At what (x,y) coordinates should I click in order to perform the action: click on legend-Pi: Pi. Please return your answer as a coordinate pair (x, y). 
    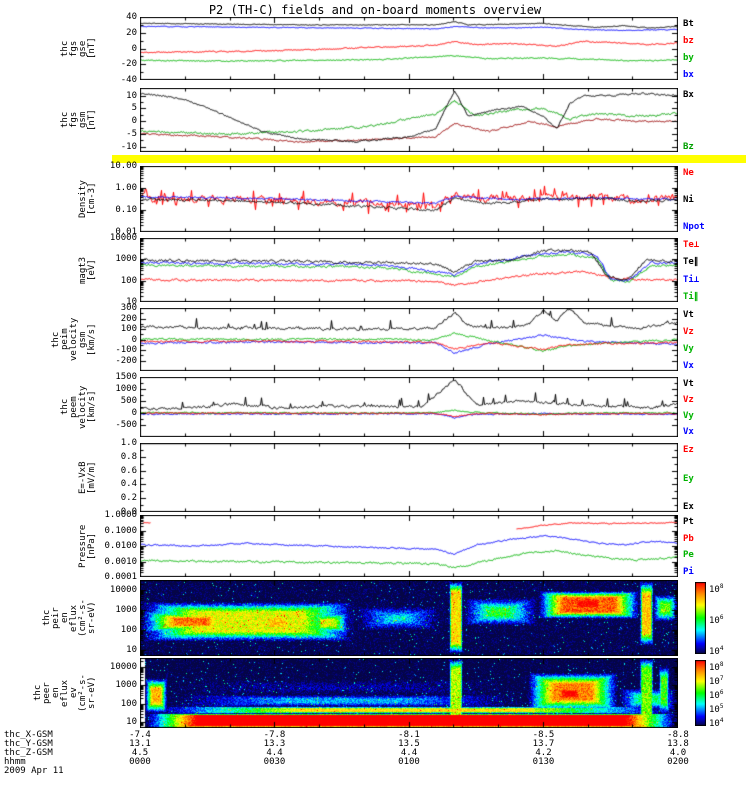
    Looking at the image, I should click on (688, 572).